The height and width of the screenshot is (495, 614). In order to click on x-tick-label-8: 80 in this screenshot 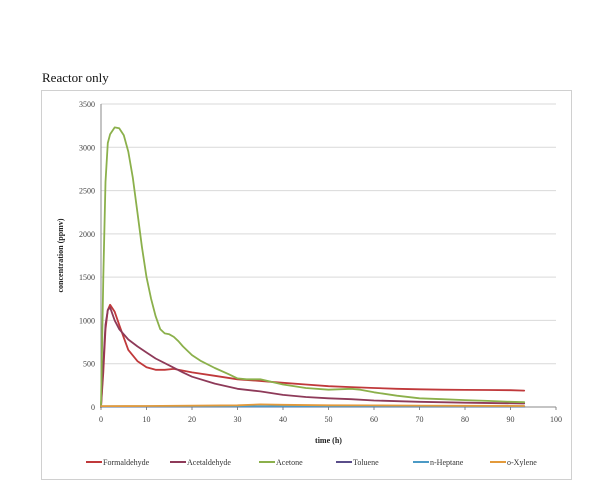, I will do `click(465, 419)`.